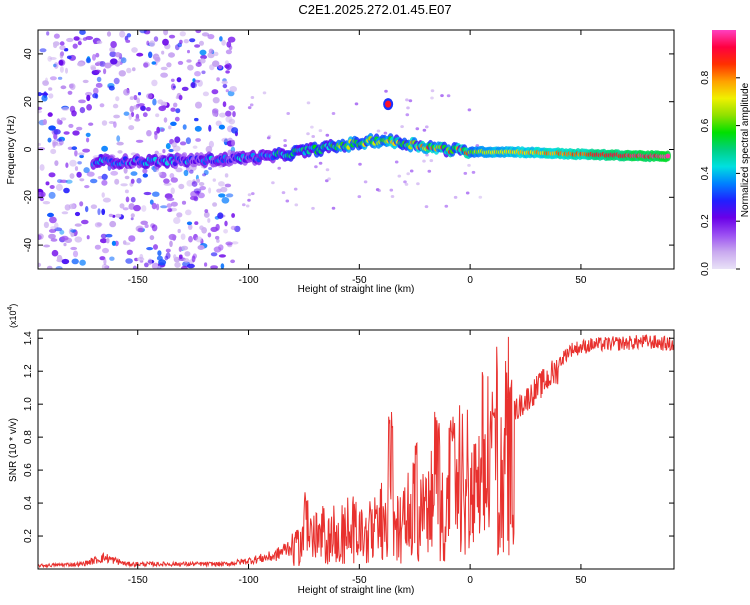 The image size is (750, 605). I want to click on snr-y-tick-label: 0.8, so click(28, 437).